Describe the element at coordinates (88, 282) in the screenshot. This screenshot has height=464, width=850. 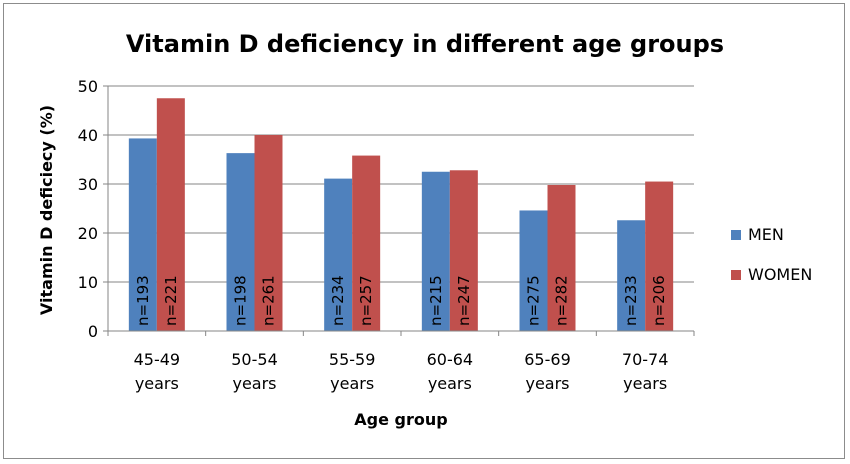
I see `y-tick-label: 10` at that location.